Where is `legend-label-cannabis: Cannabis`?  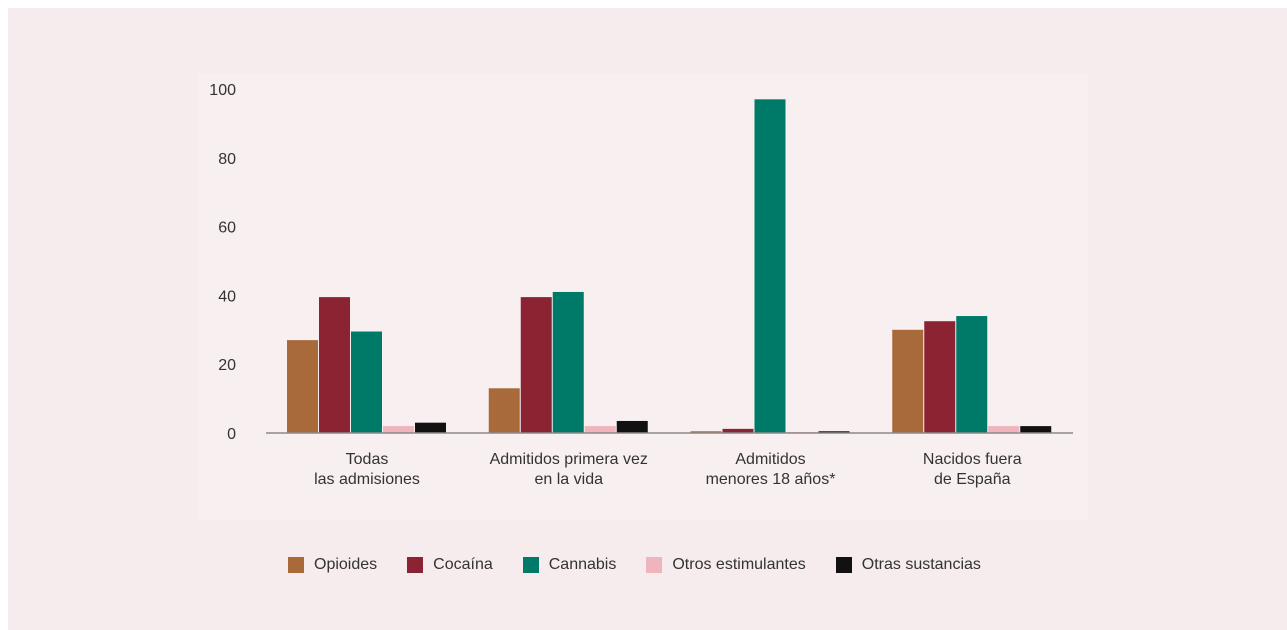 legend-label-cannabis: Cannabis is located at coordinates (582, 564).